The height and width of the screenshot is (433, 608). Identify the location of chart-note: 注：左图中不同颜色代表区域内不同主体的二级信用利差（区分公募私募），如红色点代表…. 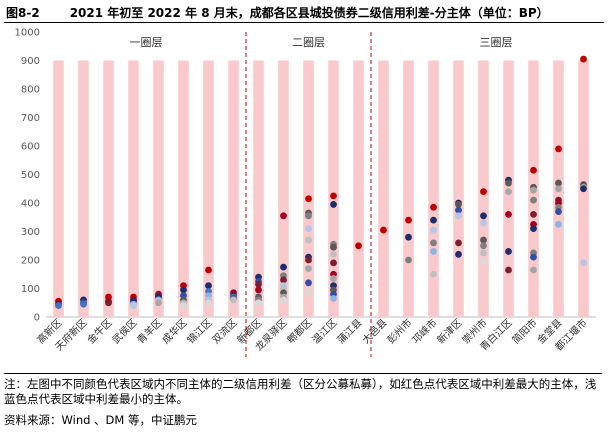
(303, 390).